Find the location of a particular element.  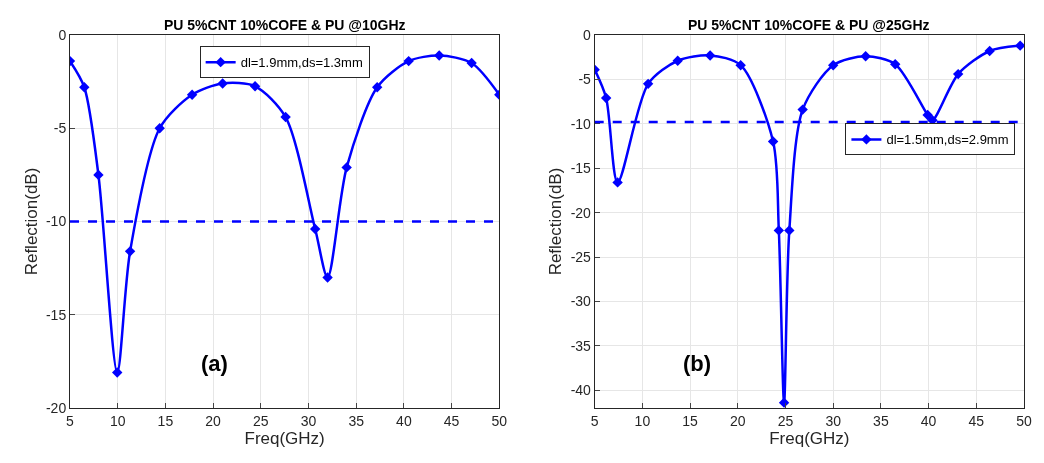

y-tick-label: -25 is located at coordinates (581, 256).